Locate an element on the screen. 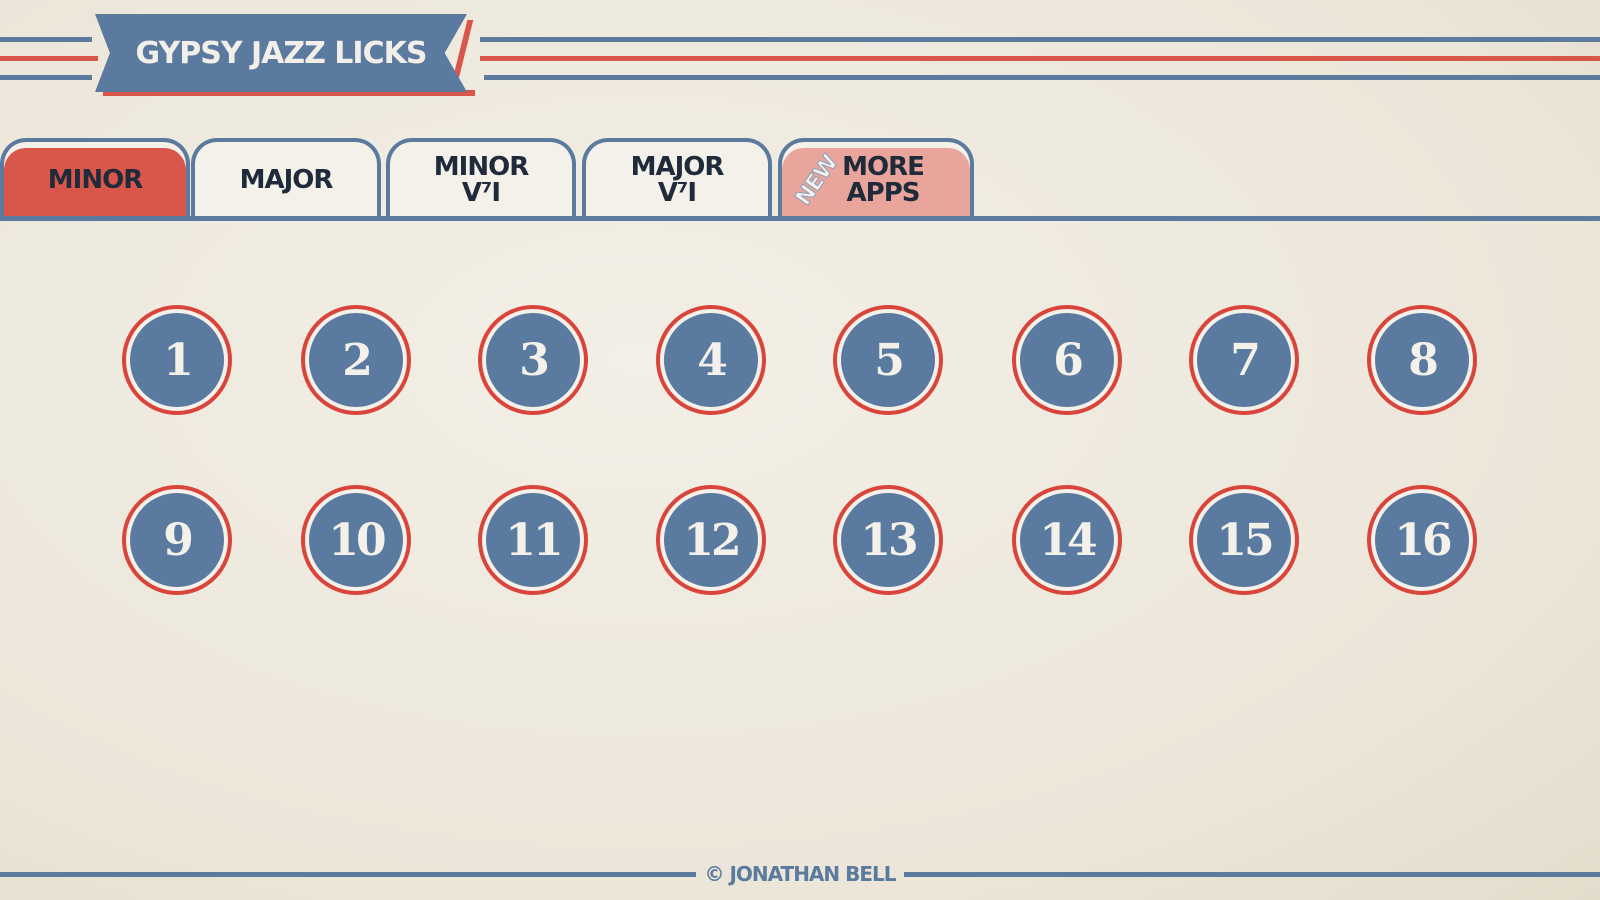  lick-button-9: 9 is located at coordinates (177, 540).